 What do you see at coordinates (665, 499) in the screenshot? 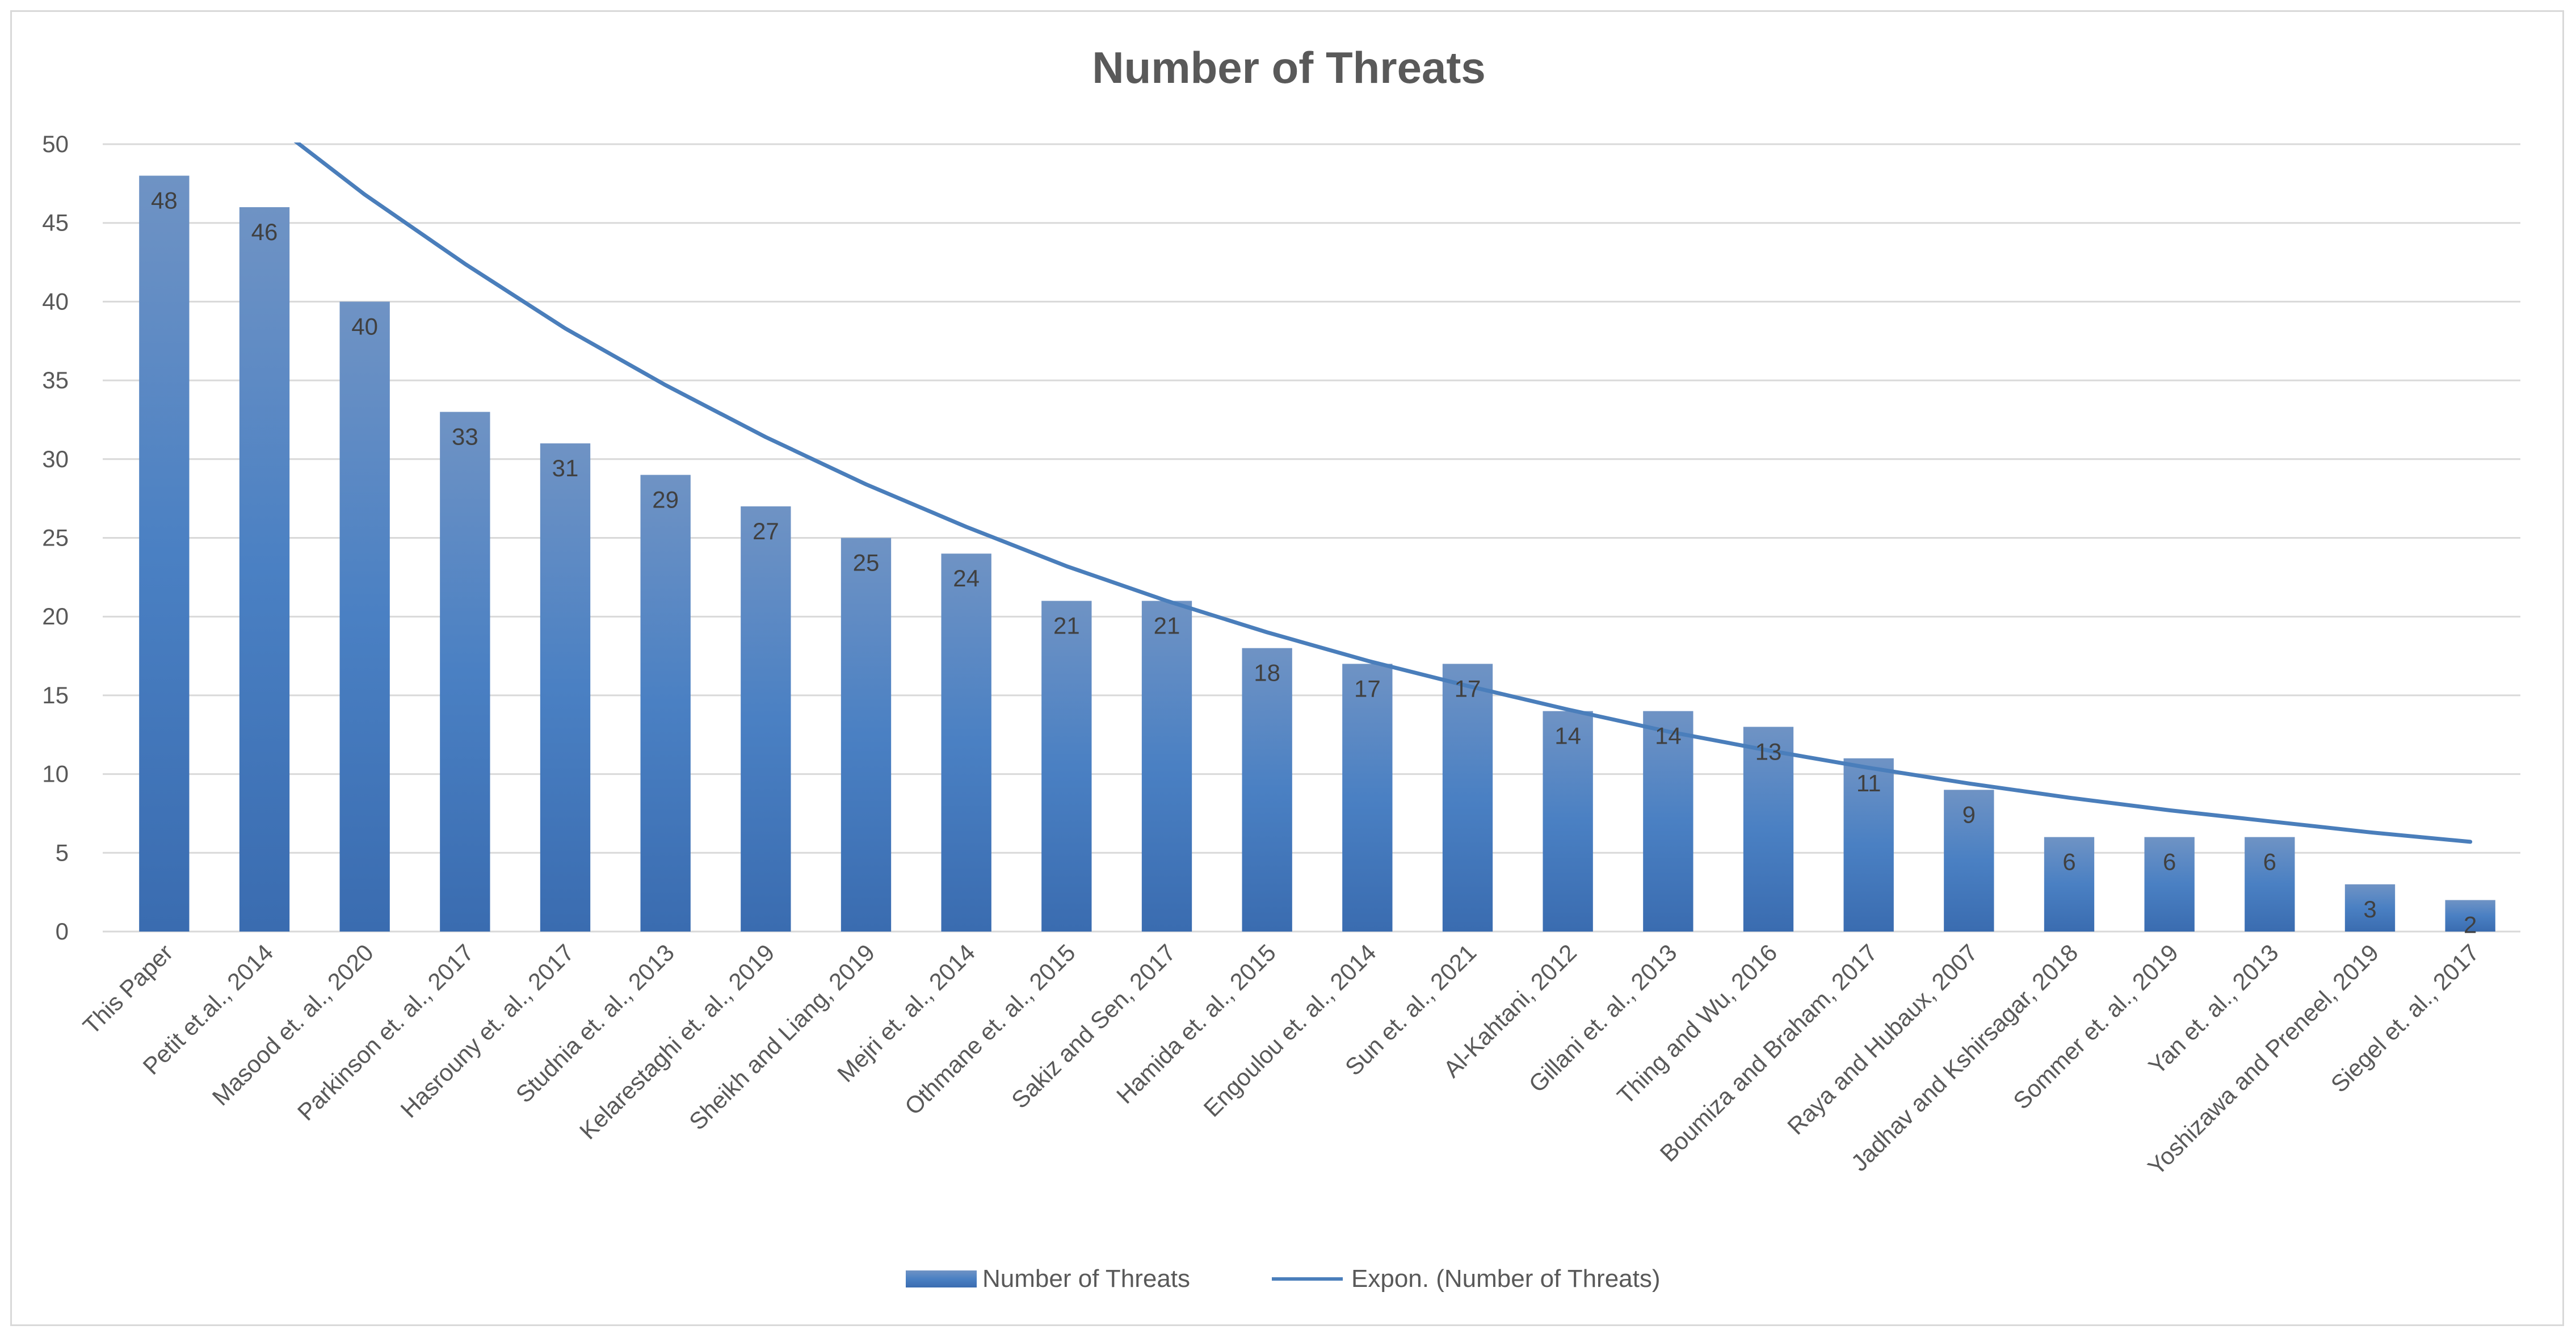
I see `data-label: 29` at bounding box center [665, 499].